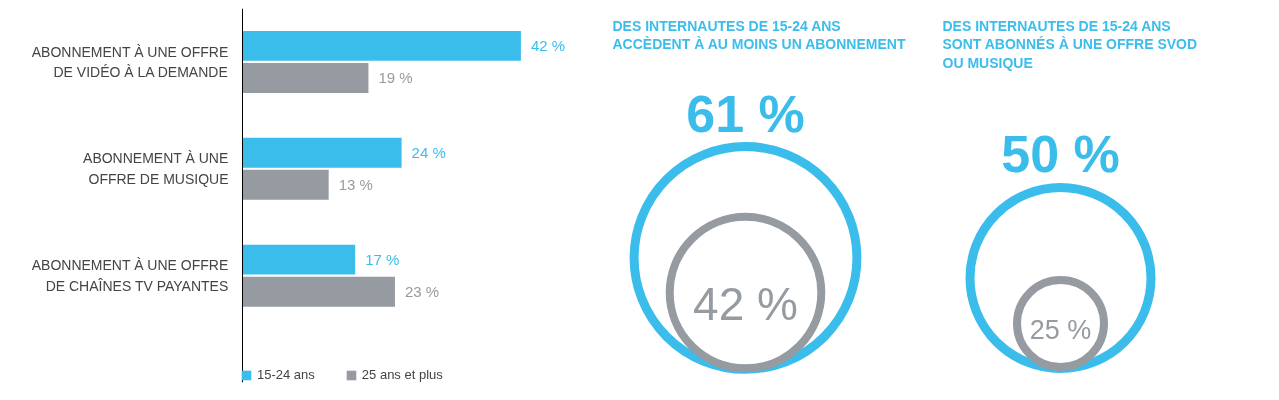 The height and width of the screenshot is (400, 1279). I want to click on legend-label: 25 ans et plus, so click(402, 374).